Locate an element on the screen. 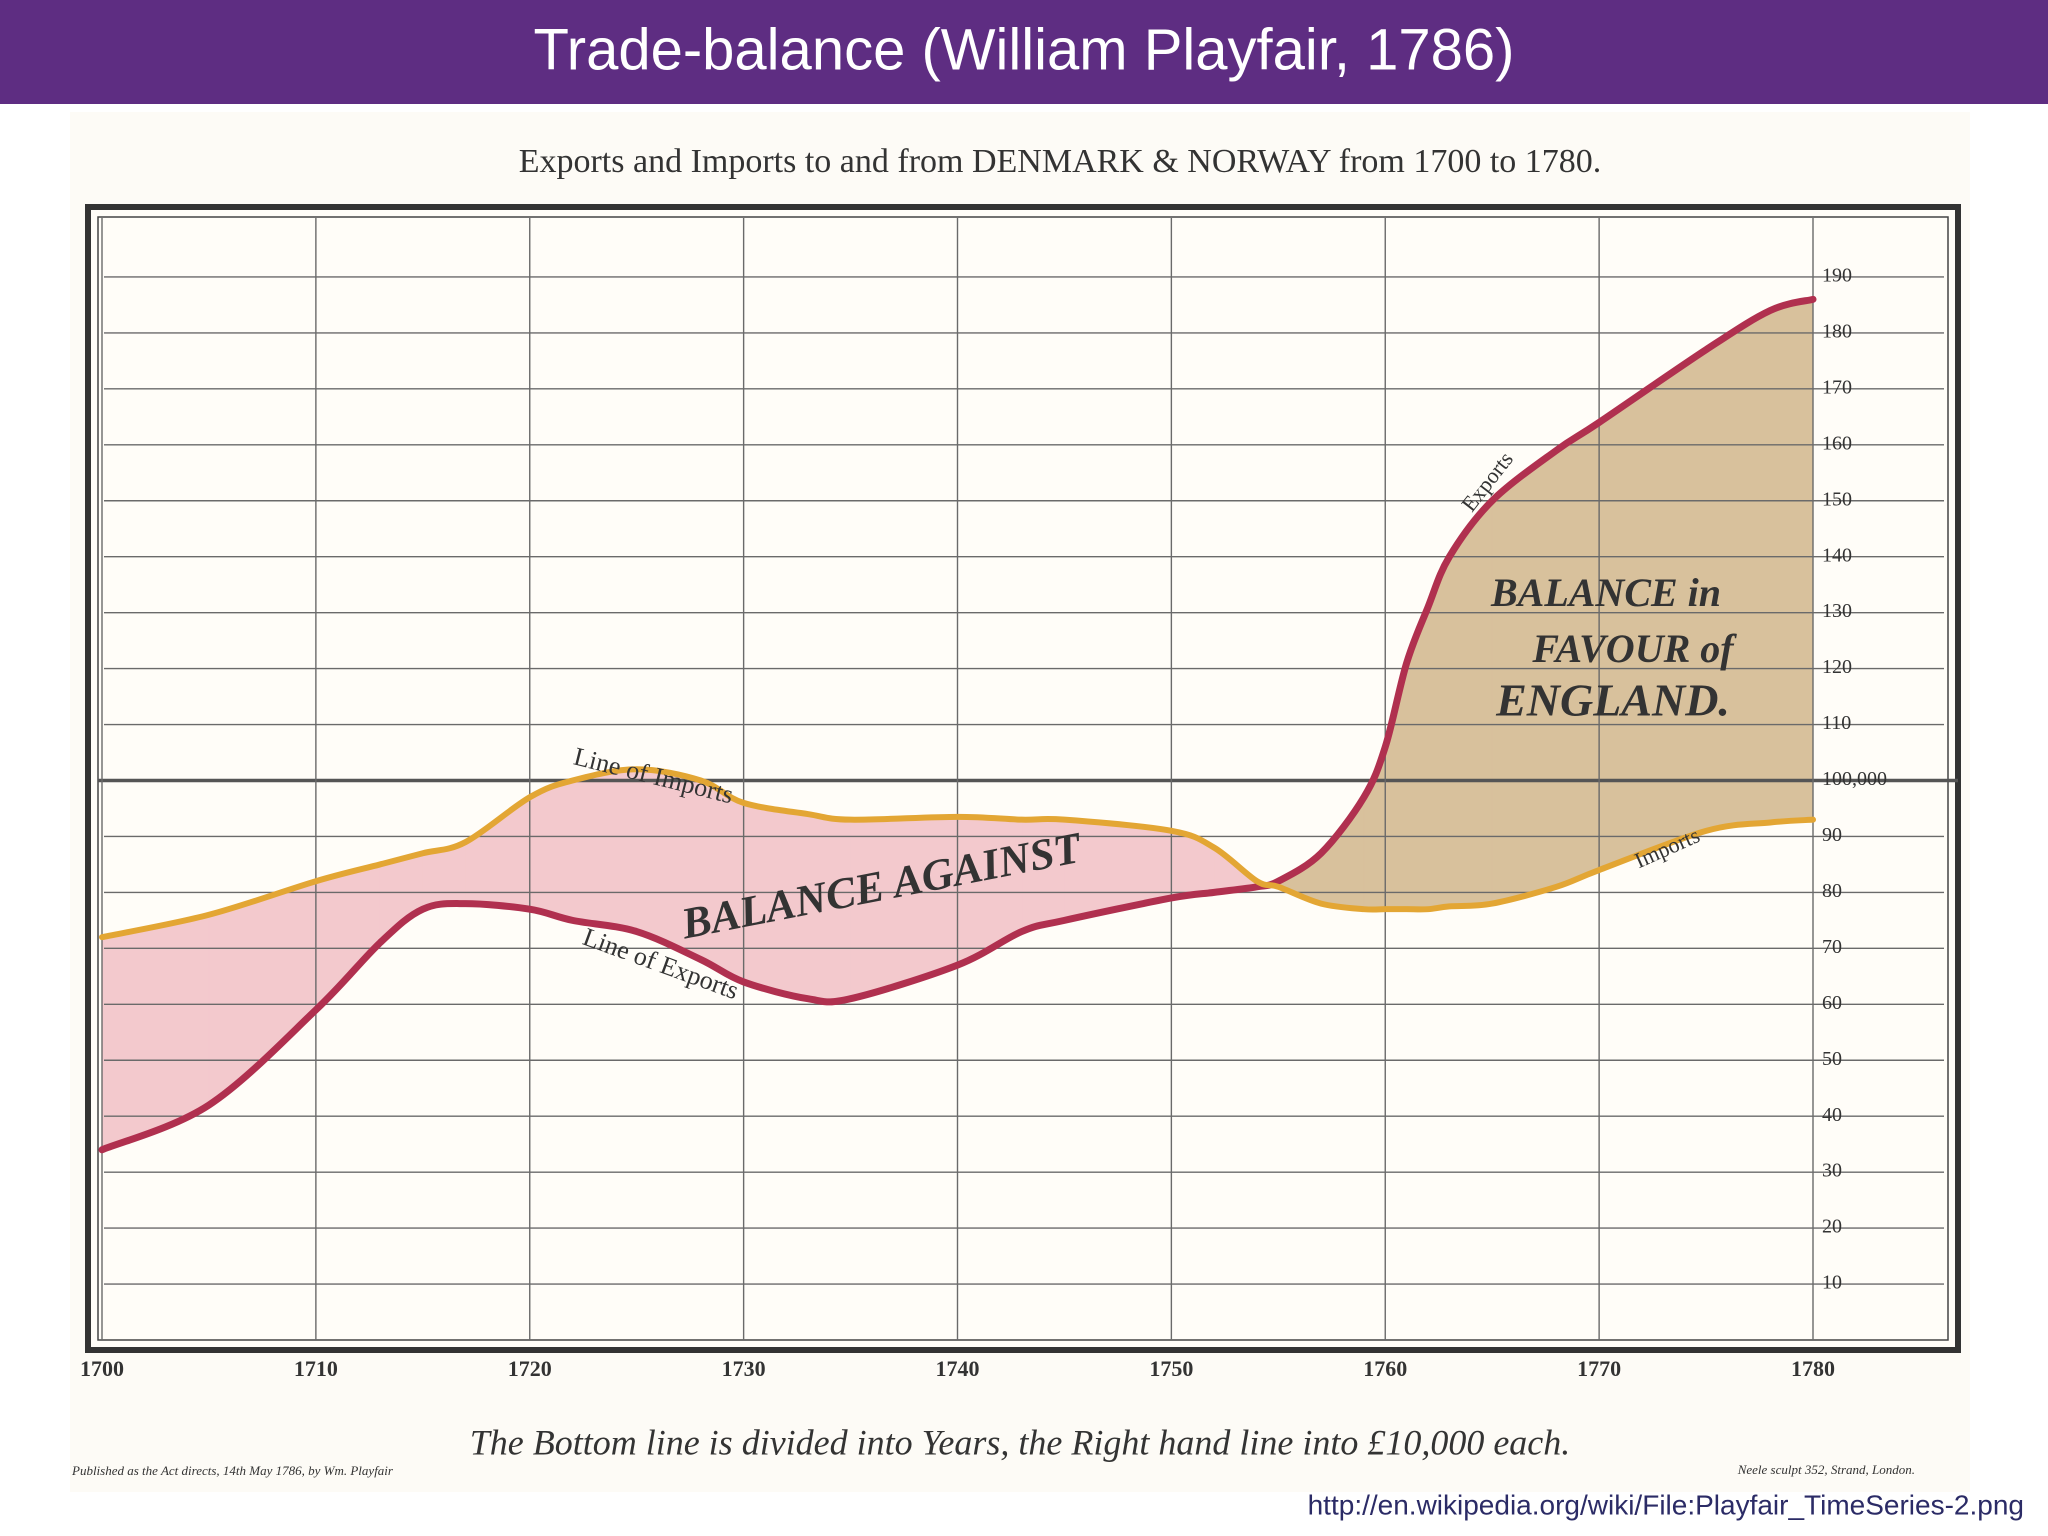 This screenshot has width=2048, height=1536. annotation: ENGLAND. is located at coordinates (1612, 700).